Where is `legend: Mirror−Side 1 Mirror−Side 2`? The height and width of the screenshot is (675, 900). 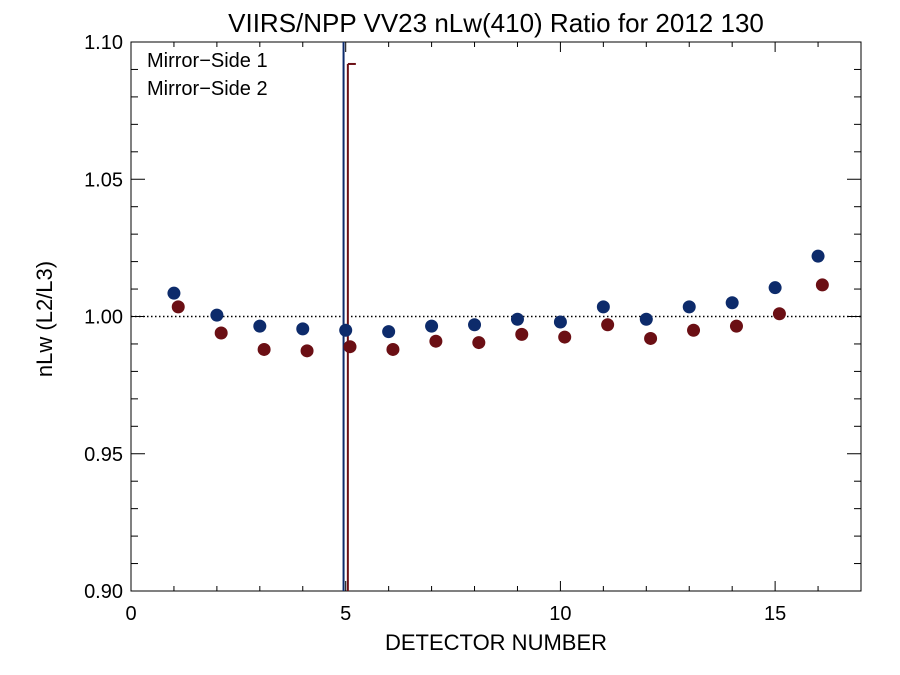 legend: Mirror−Side 1 Mirror−Side 2 is located at coordinates (207, 75).